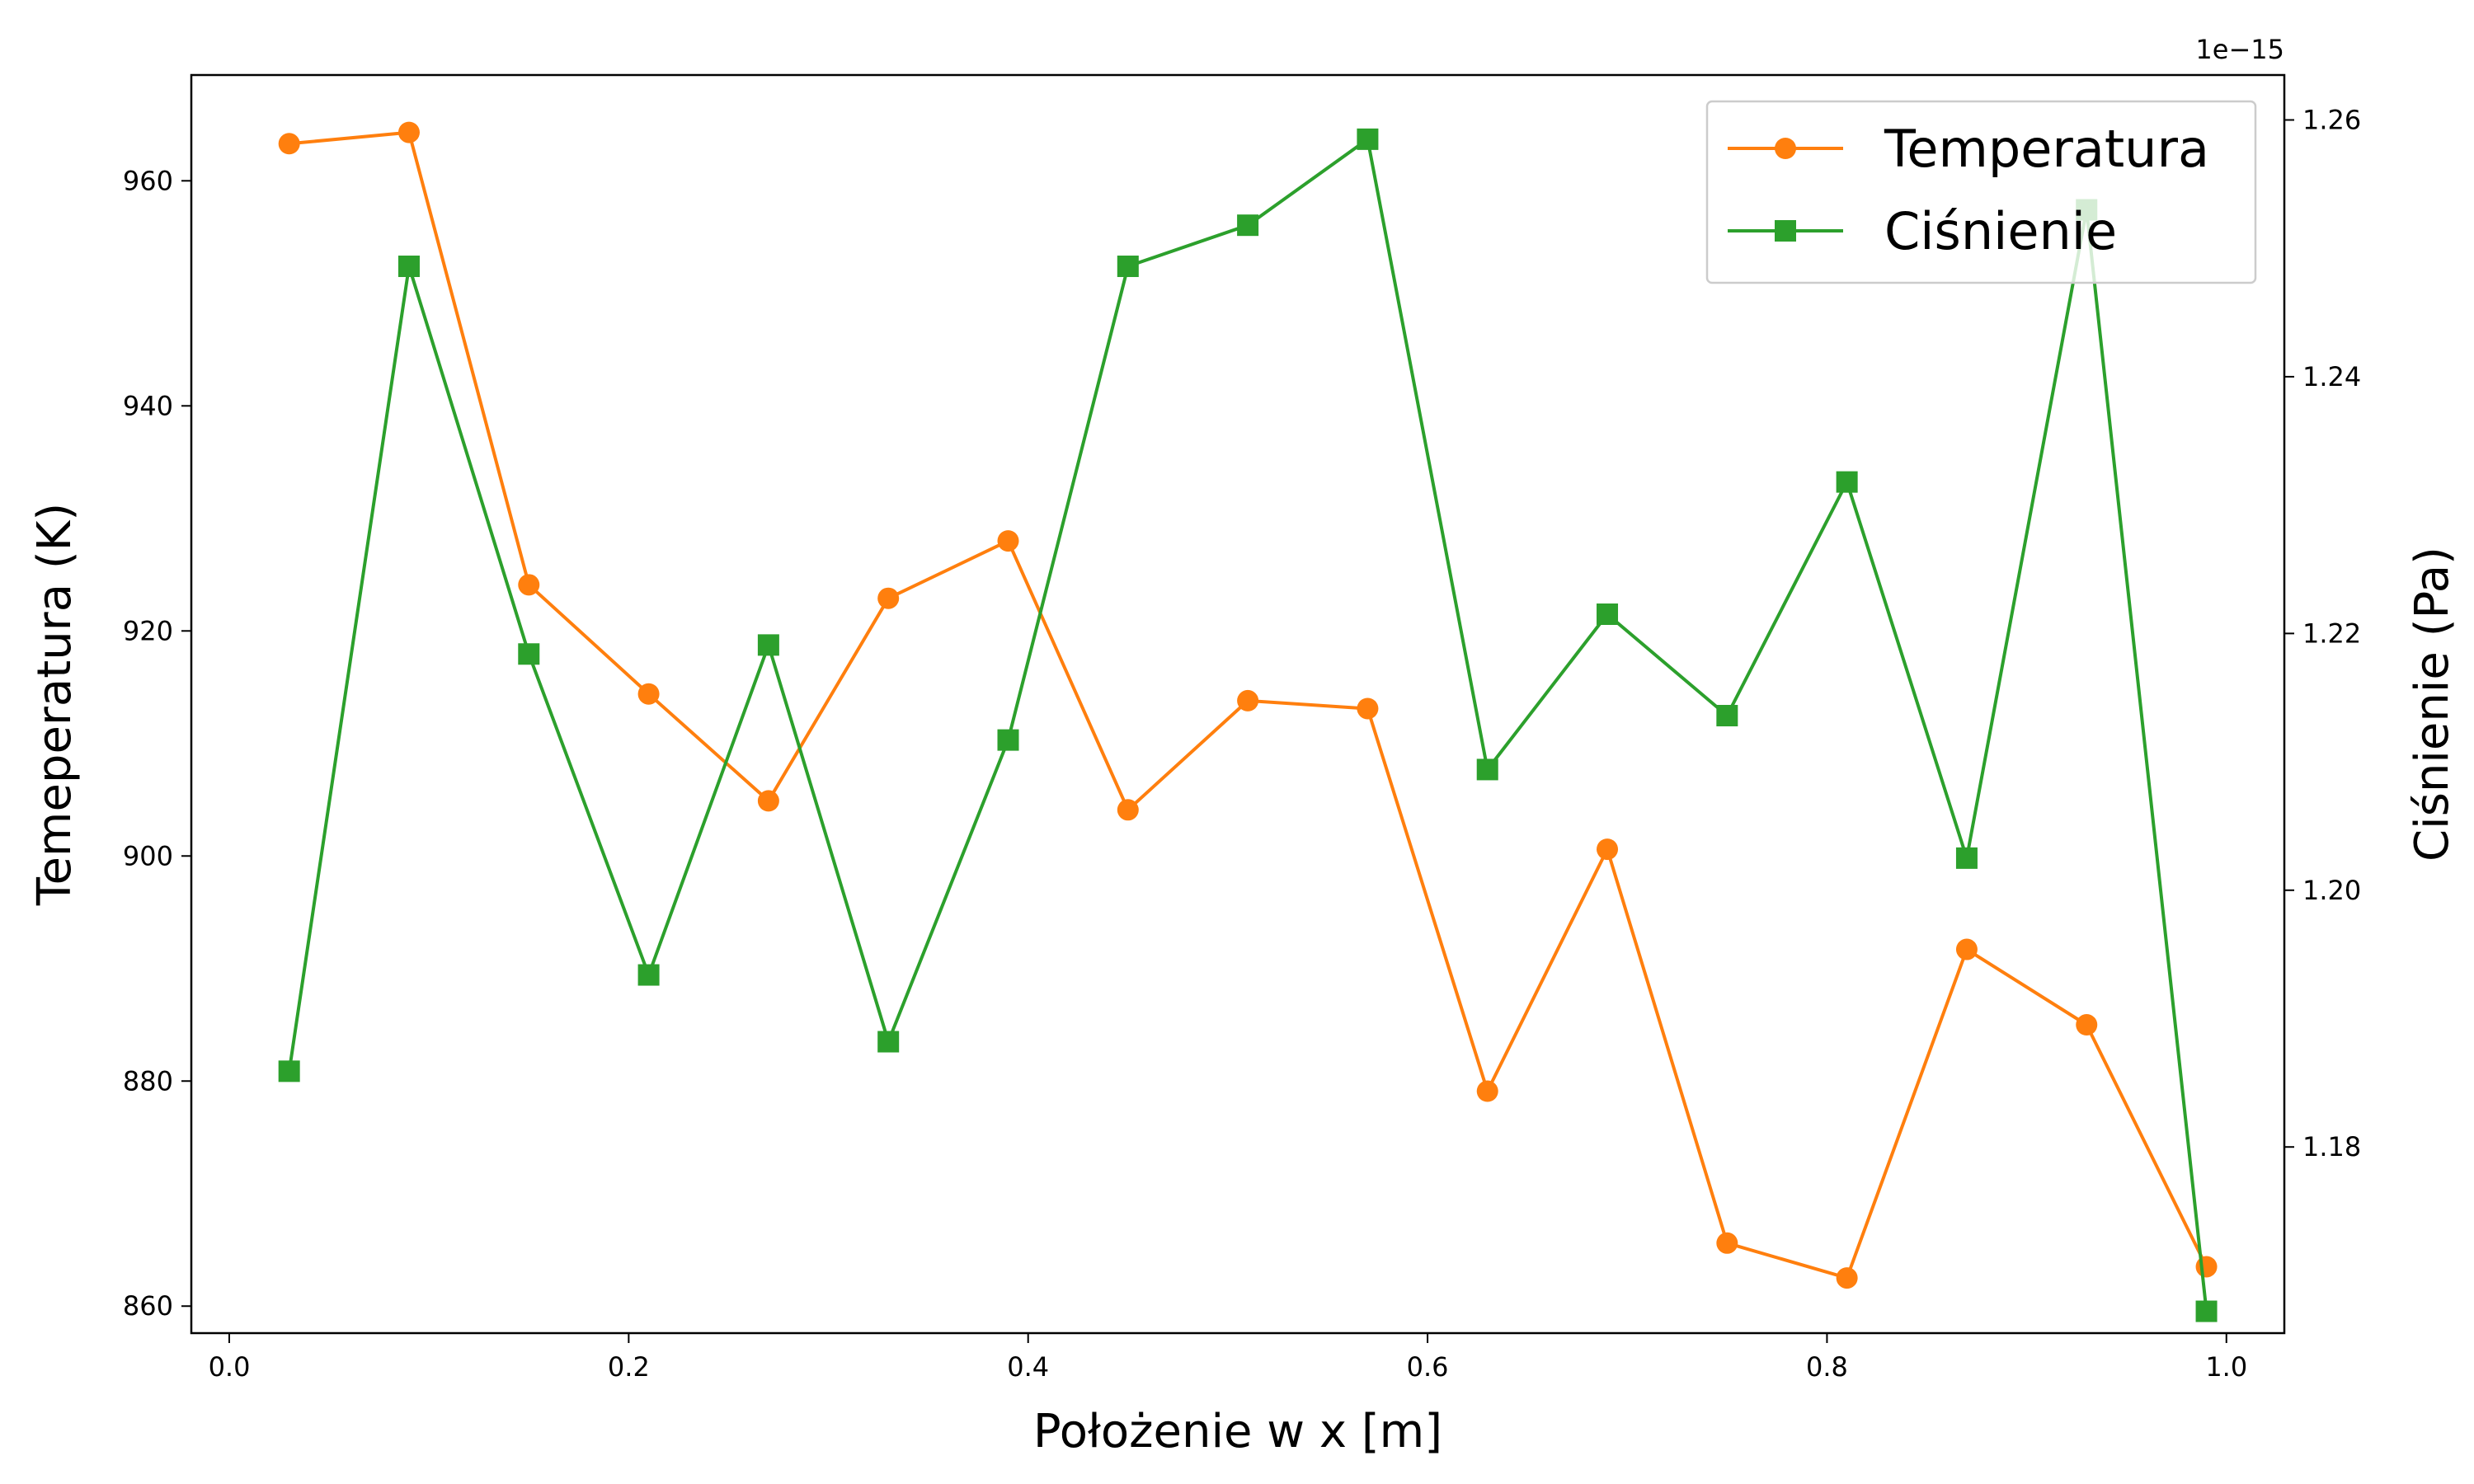  What do you see at coordinates (1028, 1367) in the screenshot?
I see `x-tick-label: 0.4` at bounding box center [1028, 1367].